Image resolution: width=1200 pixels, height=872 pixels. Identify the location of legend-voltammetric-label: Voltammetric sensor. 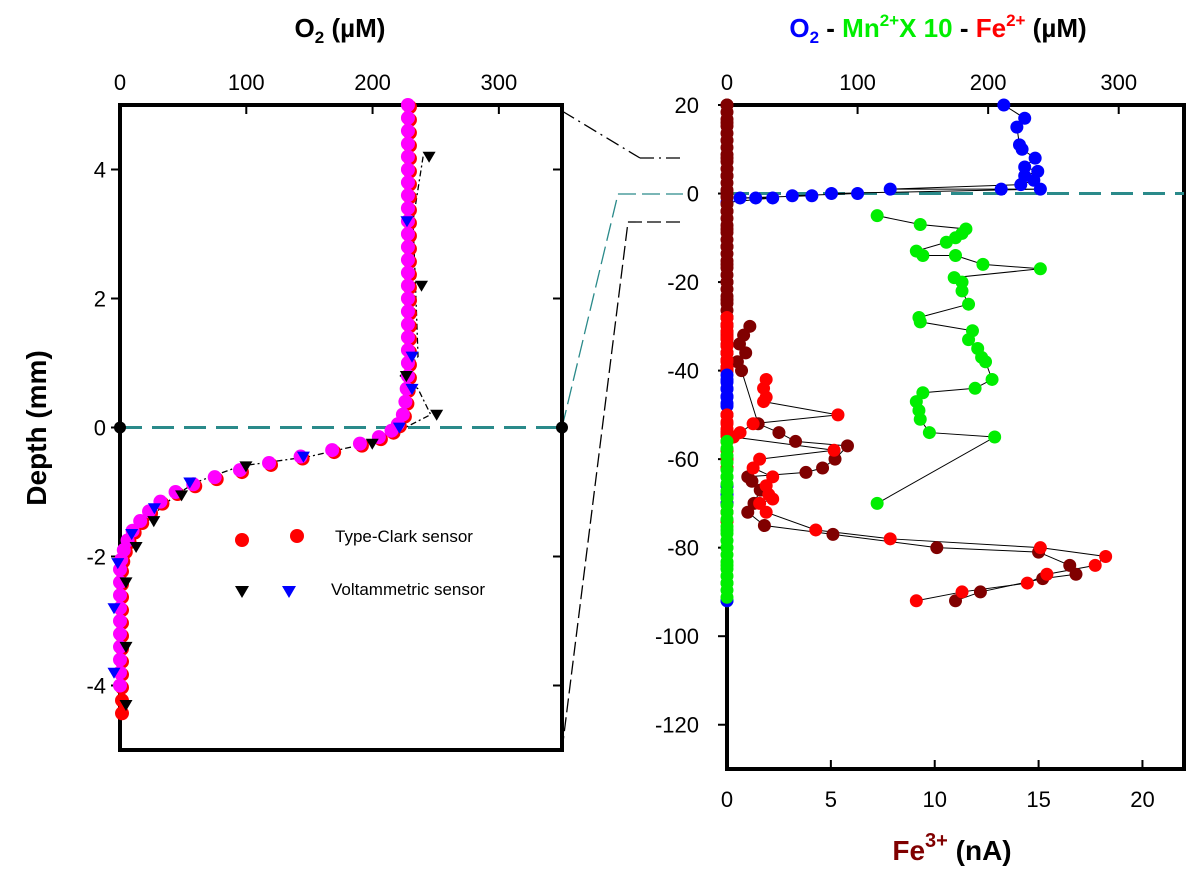
(408, 589).